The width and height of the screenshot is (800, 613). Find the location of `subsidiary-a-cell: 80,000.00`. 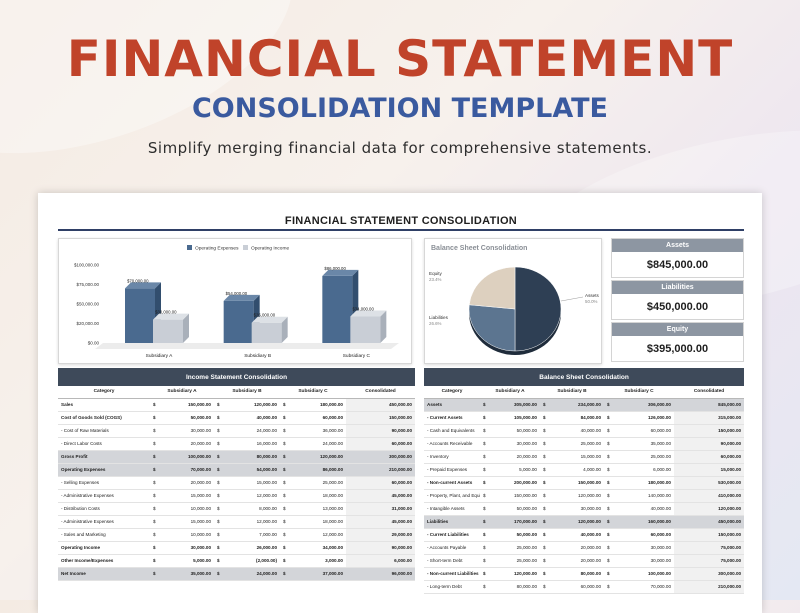

subsidiary-a-cell: 80,000.00 is located at coordinates (514, 587).